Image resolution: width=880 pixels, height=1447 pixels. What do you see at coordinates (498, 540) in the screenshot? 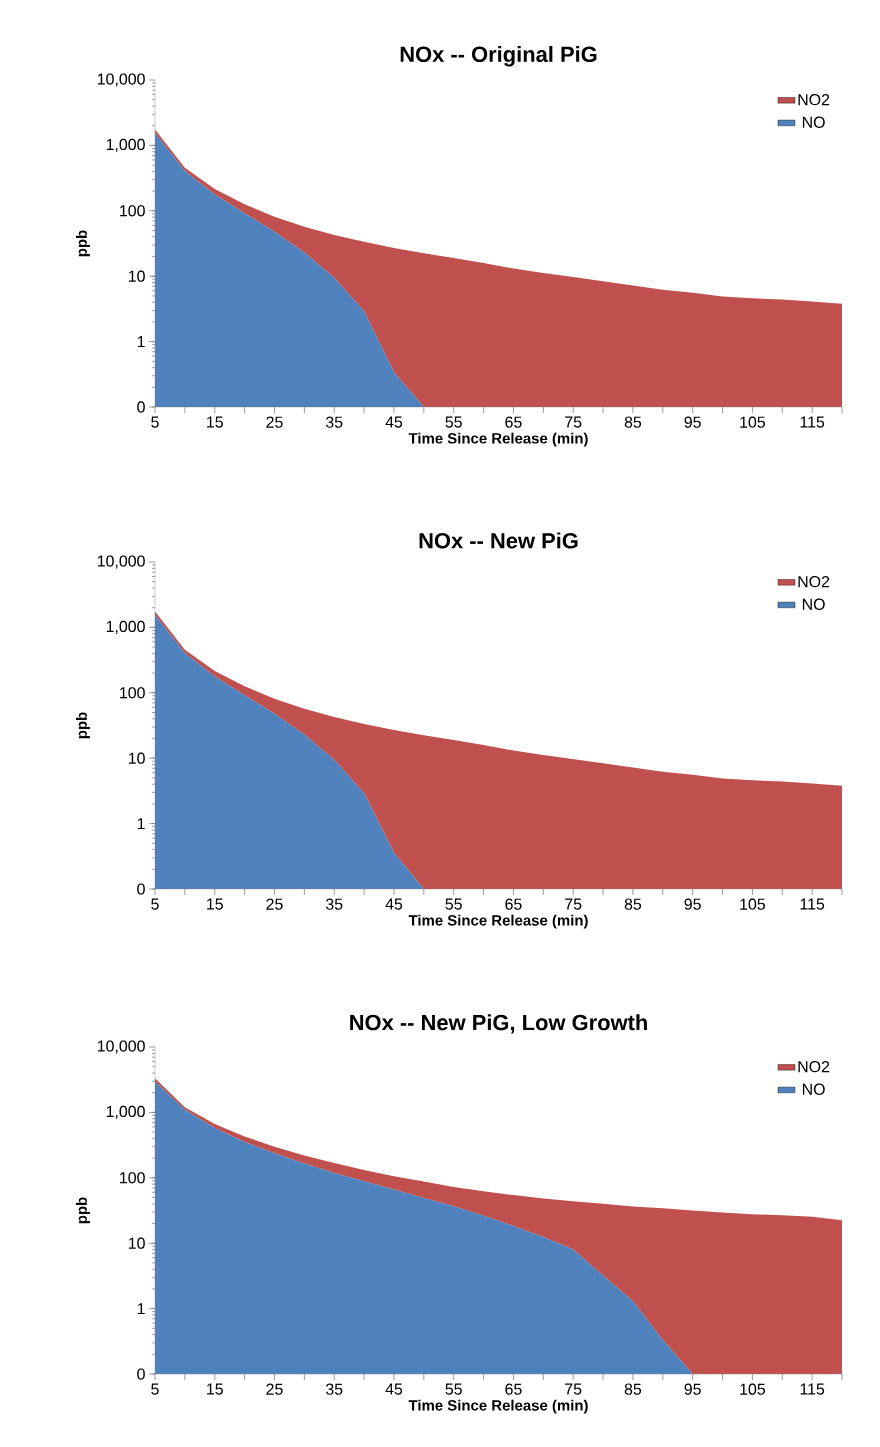
I see `chart-title: NOx -- New PiG` at bounding box center [498, 540].